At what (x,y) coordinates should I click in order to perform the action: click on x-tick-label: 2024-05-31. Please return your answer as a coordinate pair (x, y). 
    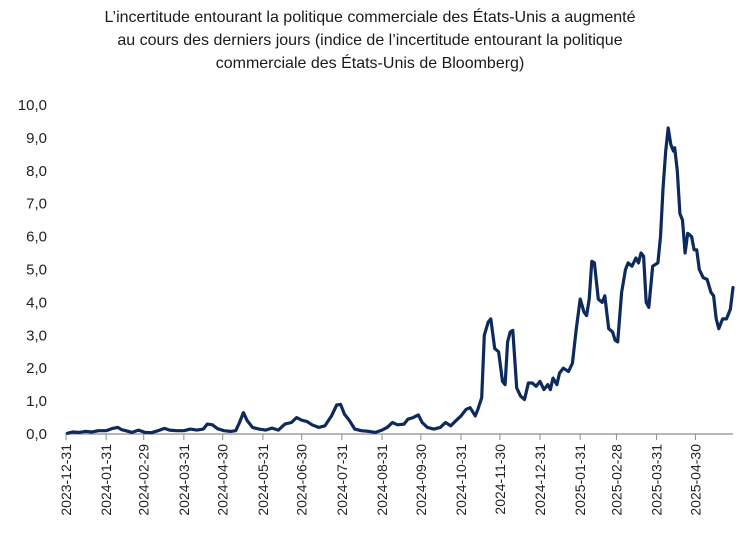
    Looking at the image, I should click on (263, 480).